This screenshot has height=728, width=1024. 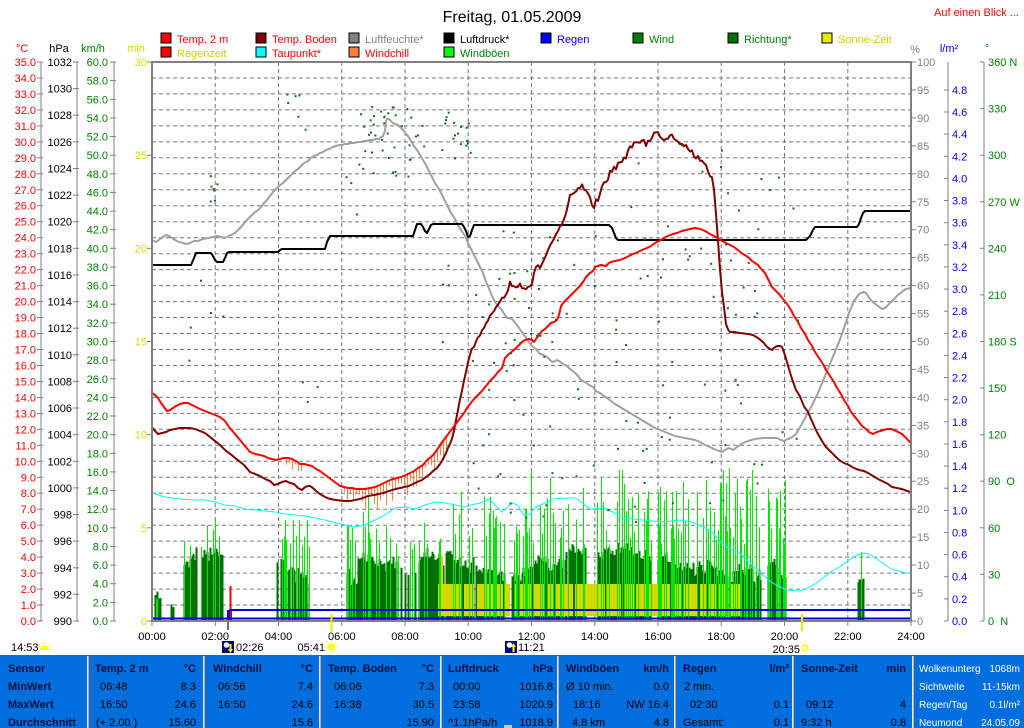 I want to click on svg-text: 35, so click(x=923, y=426).